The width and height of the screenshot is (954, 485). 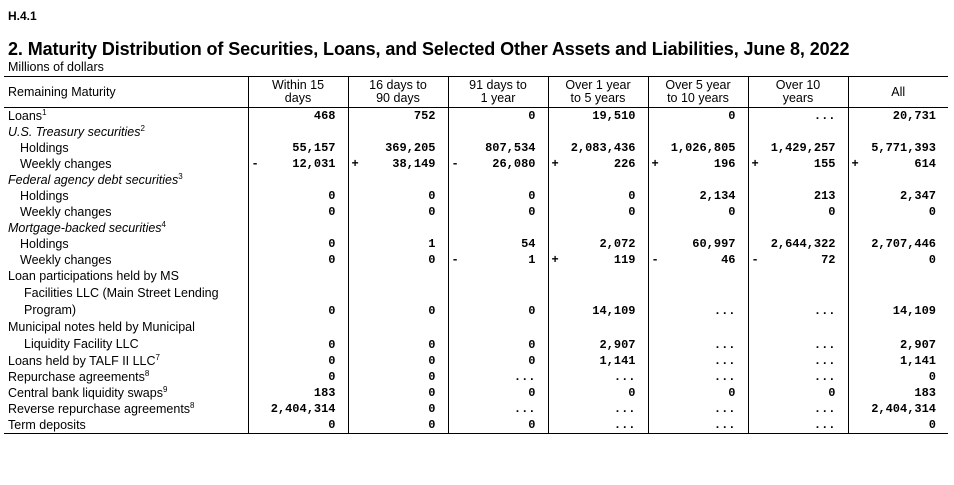 I want to click on cell-value: 26,080, so click(x=514, y=164).